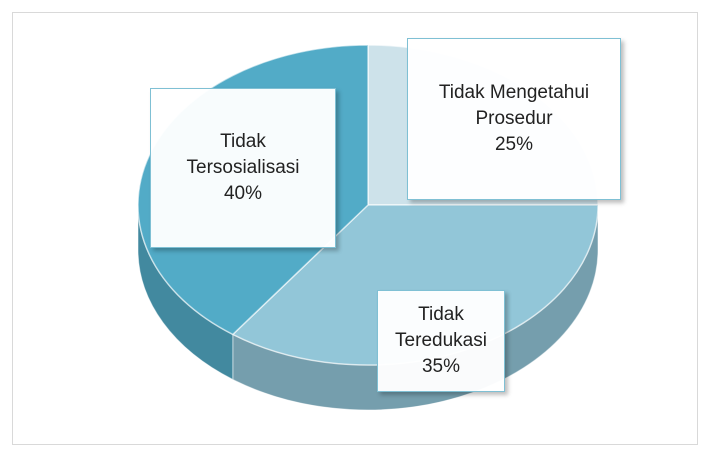 Image resolution: width=711 pixels, height=459 pixels. Describe the element at coordinates (243, 154) in the screenshot. I see `label-name: Tidak Tersosialisasi` at that location.